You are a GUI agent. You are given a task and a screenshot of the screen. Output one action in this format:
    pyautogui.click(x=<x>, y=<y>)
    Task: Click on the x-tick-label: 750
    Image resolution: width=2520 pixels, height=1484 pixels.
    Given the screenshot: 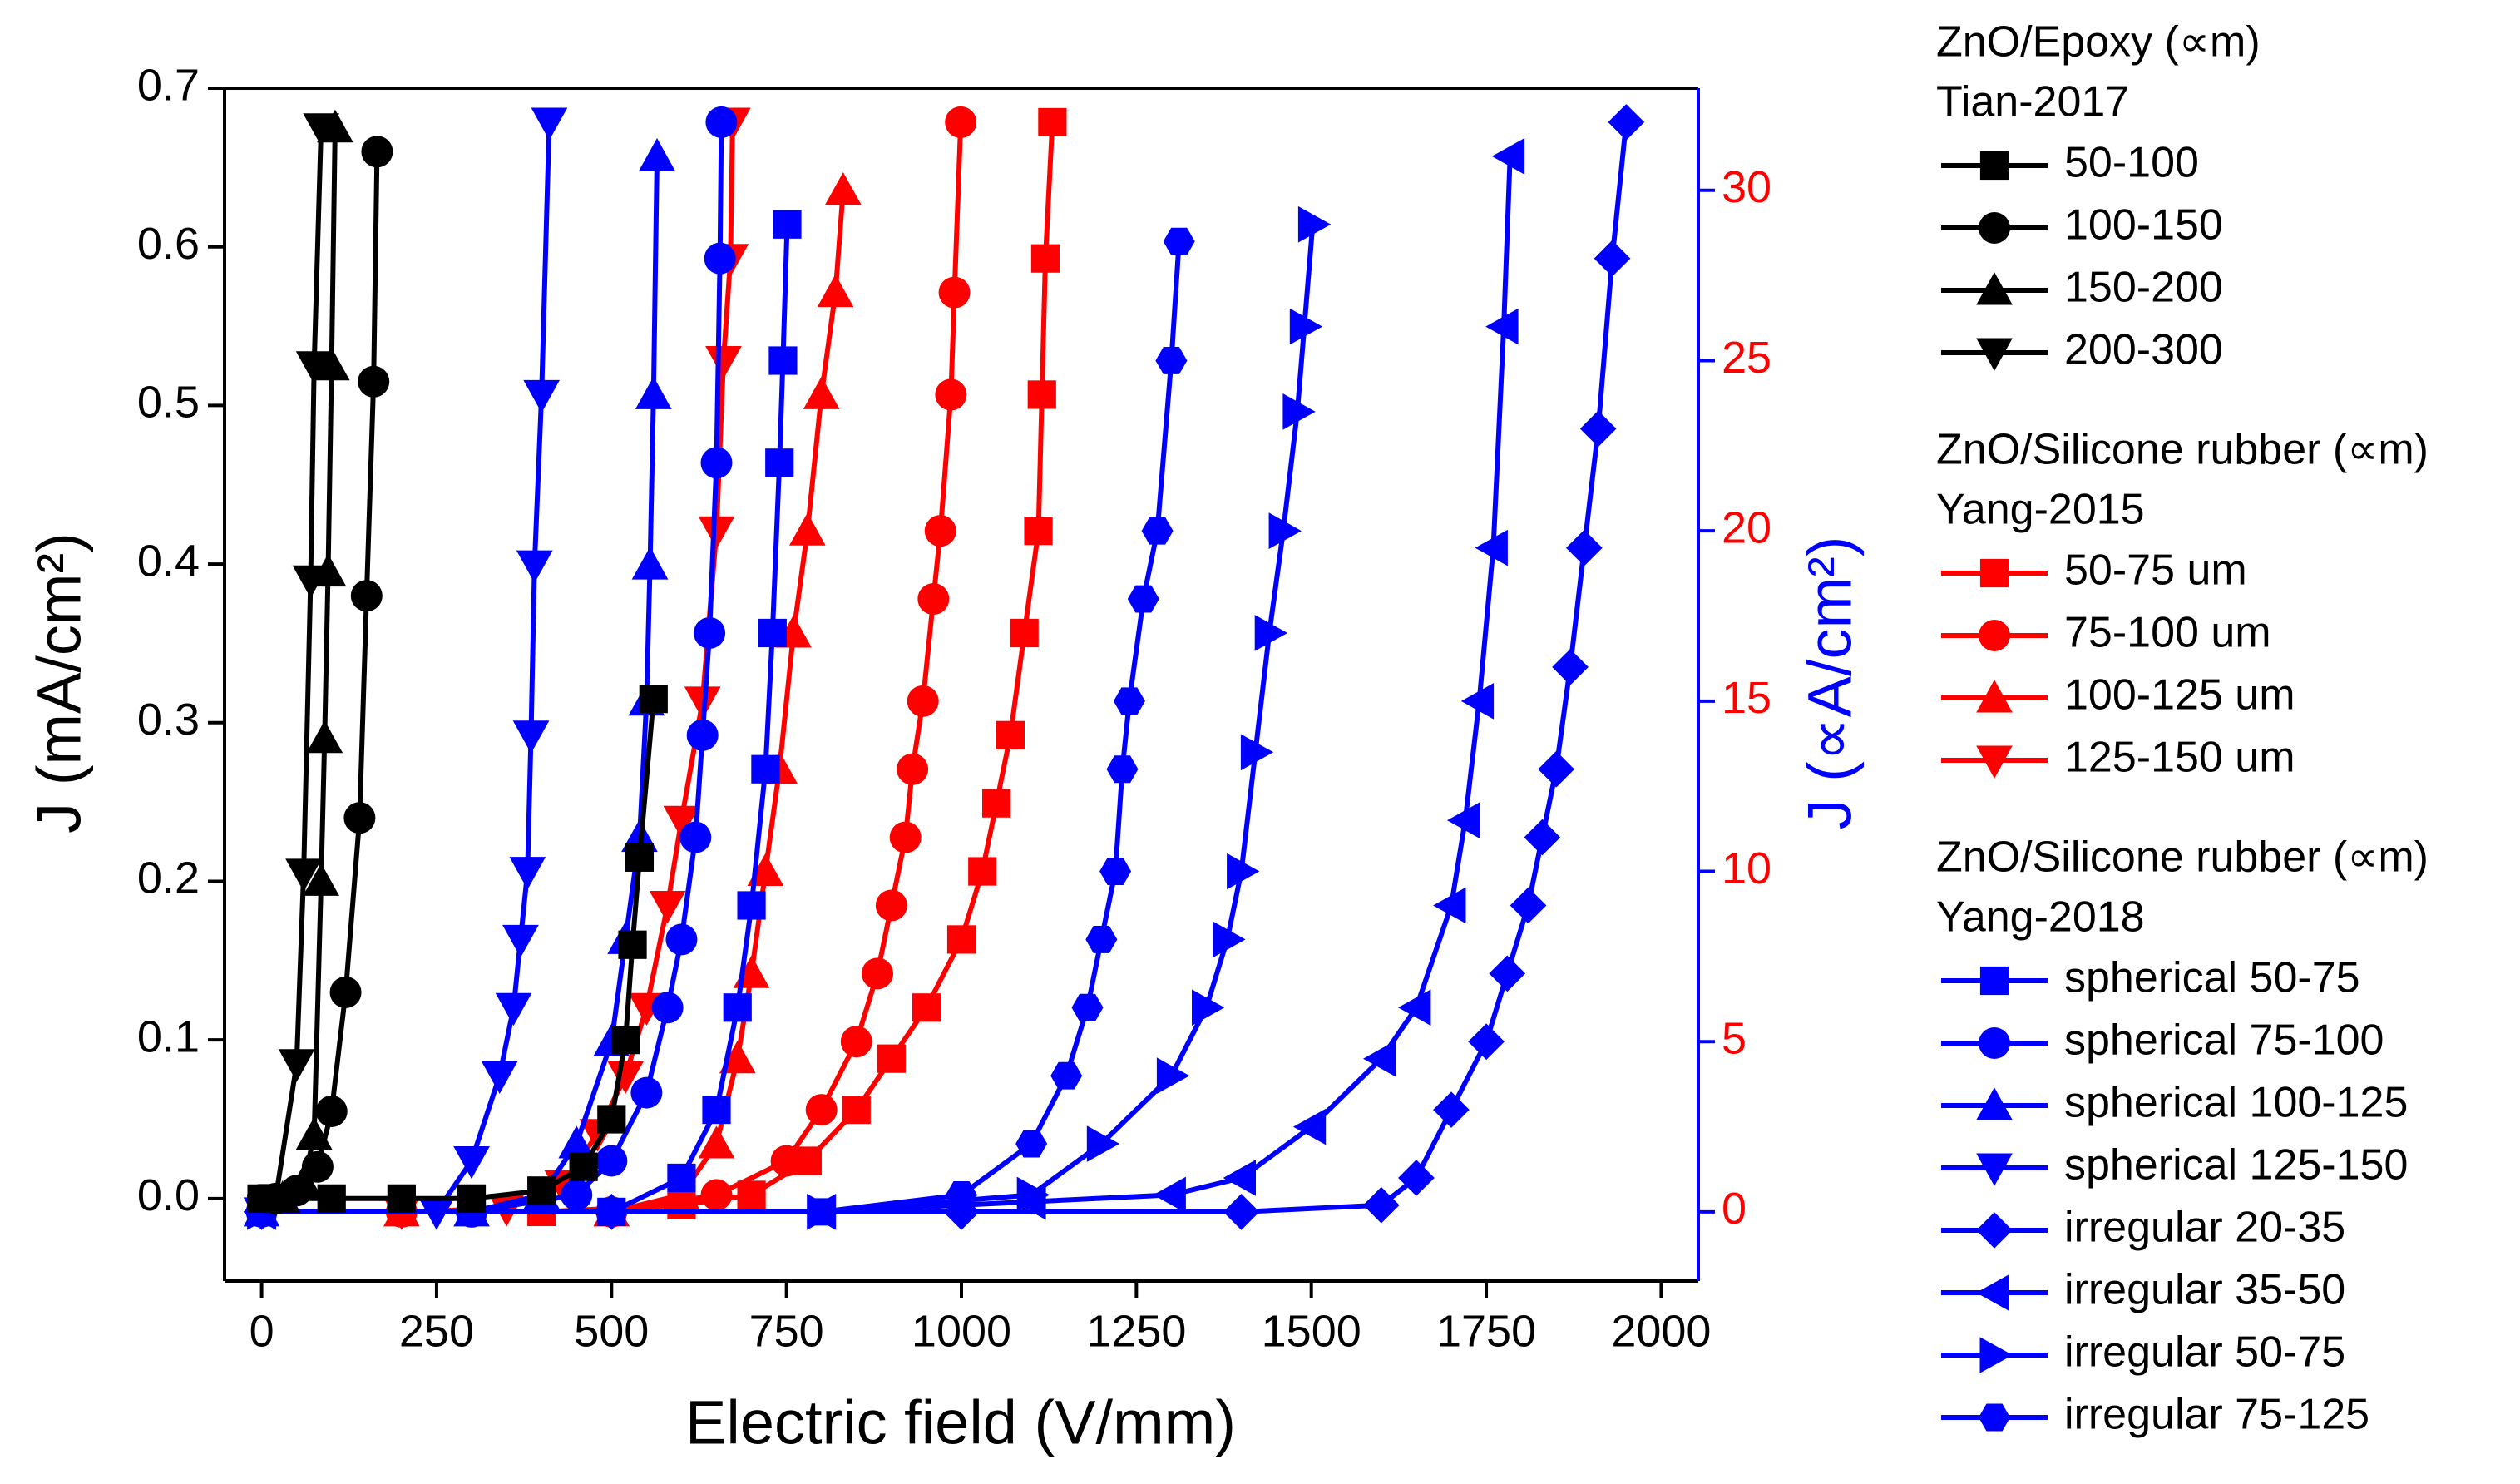 What is the action you would take?
    pyautogui.click(x=786, y=1331)
    